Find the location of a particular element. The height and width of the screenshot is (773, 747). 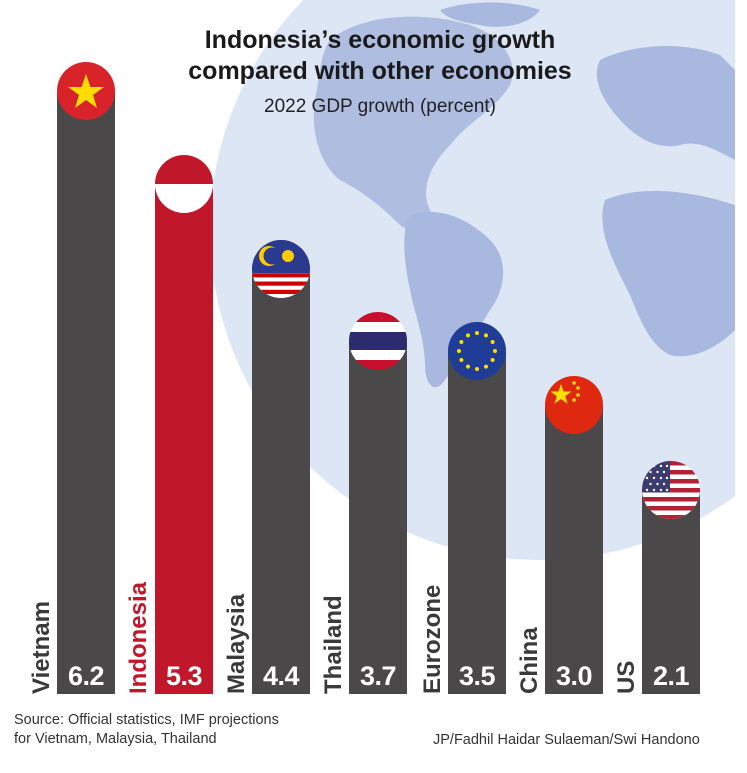

indonesia-flag-icon is located at coordinates (184, 184).